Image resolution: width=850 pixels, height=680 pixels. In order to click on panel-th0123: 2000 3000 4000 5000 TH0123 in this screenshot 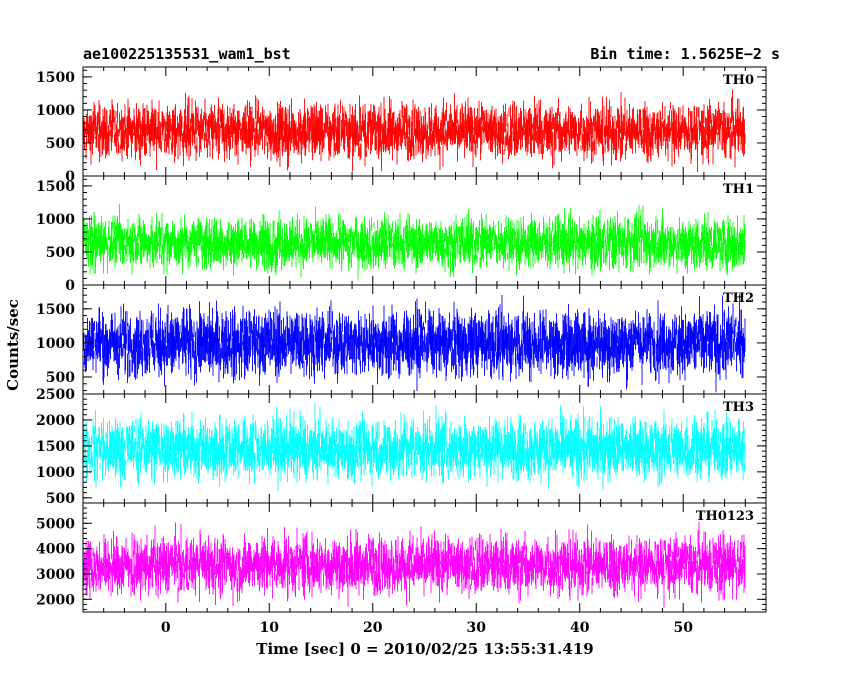, I will do `click(401, 557)`.